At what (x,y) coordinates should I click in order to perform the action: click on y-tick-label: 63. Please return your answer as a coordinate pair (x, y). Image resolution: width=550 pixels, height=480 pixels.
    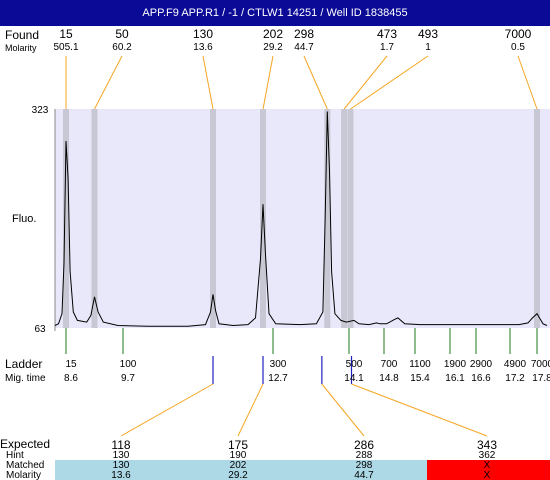
    Looking at the image, I should click on (40, 329).